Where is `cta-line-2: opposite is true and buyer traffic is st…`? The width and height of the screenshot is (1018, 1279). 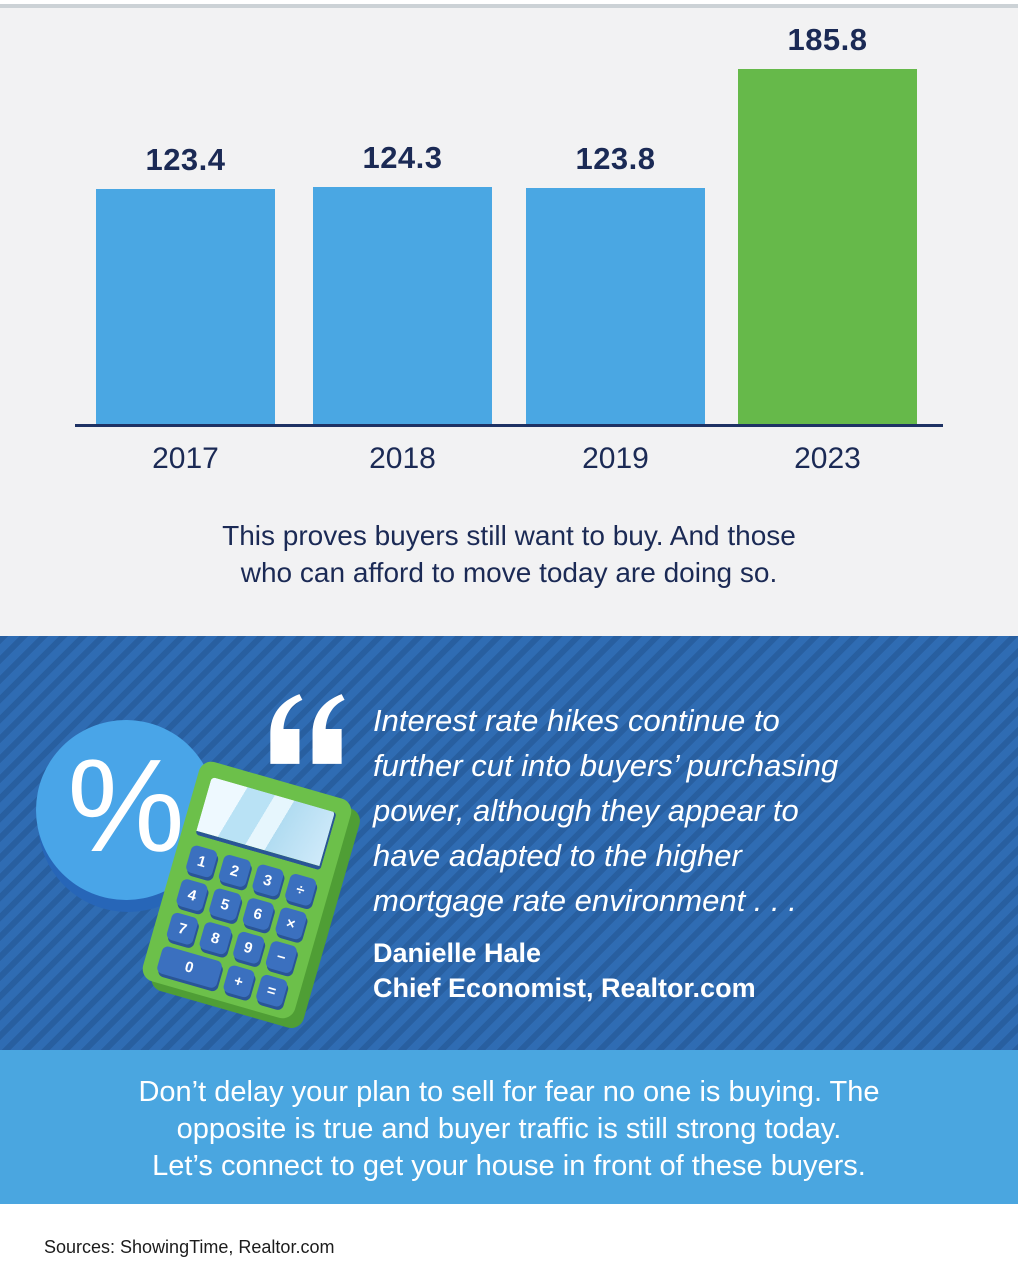 cta-line-2: opposite is true and buyer traffic is st… is located at coordinates (509, 1129).